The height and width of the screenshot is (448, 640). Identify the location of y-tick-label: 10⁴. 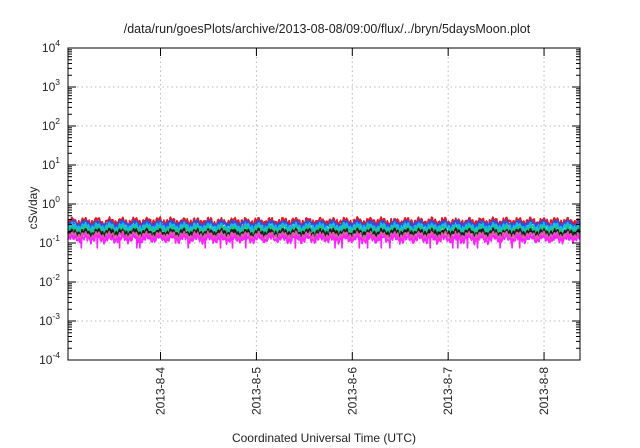
(51, 46).